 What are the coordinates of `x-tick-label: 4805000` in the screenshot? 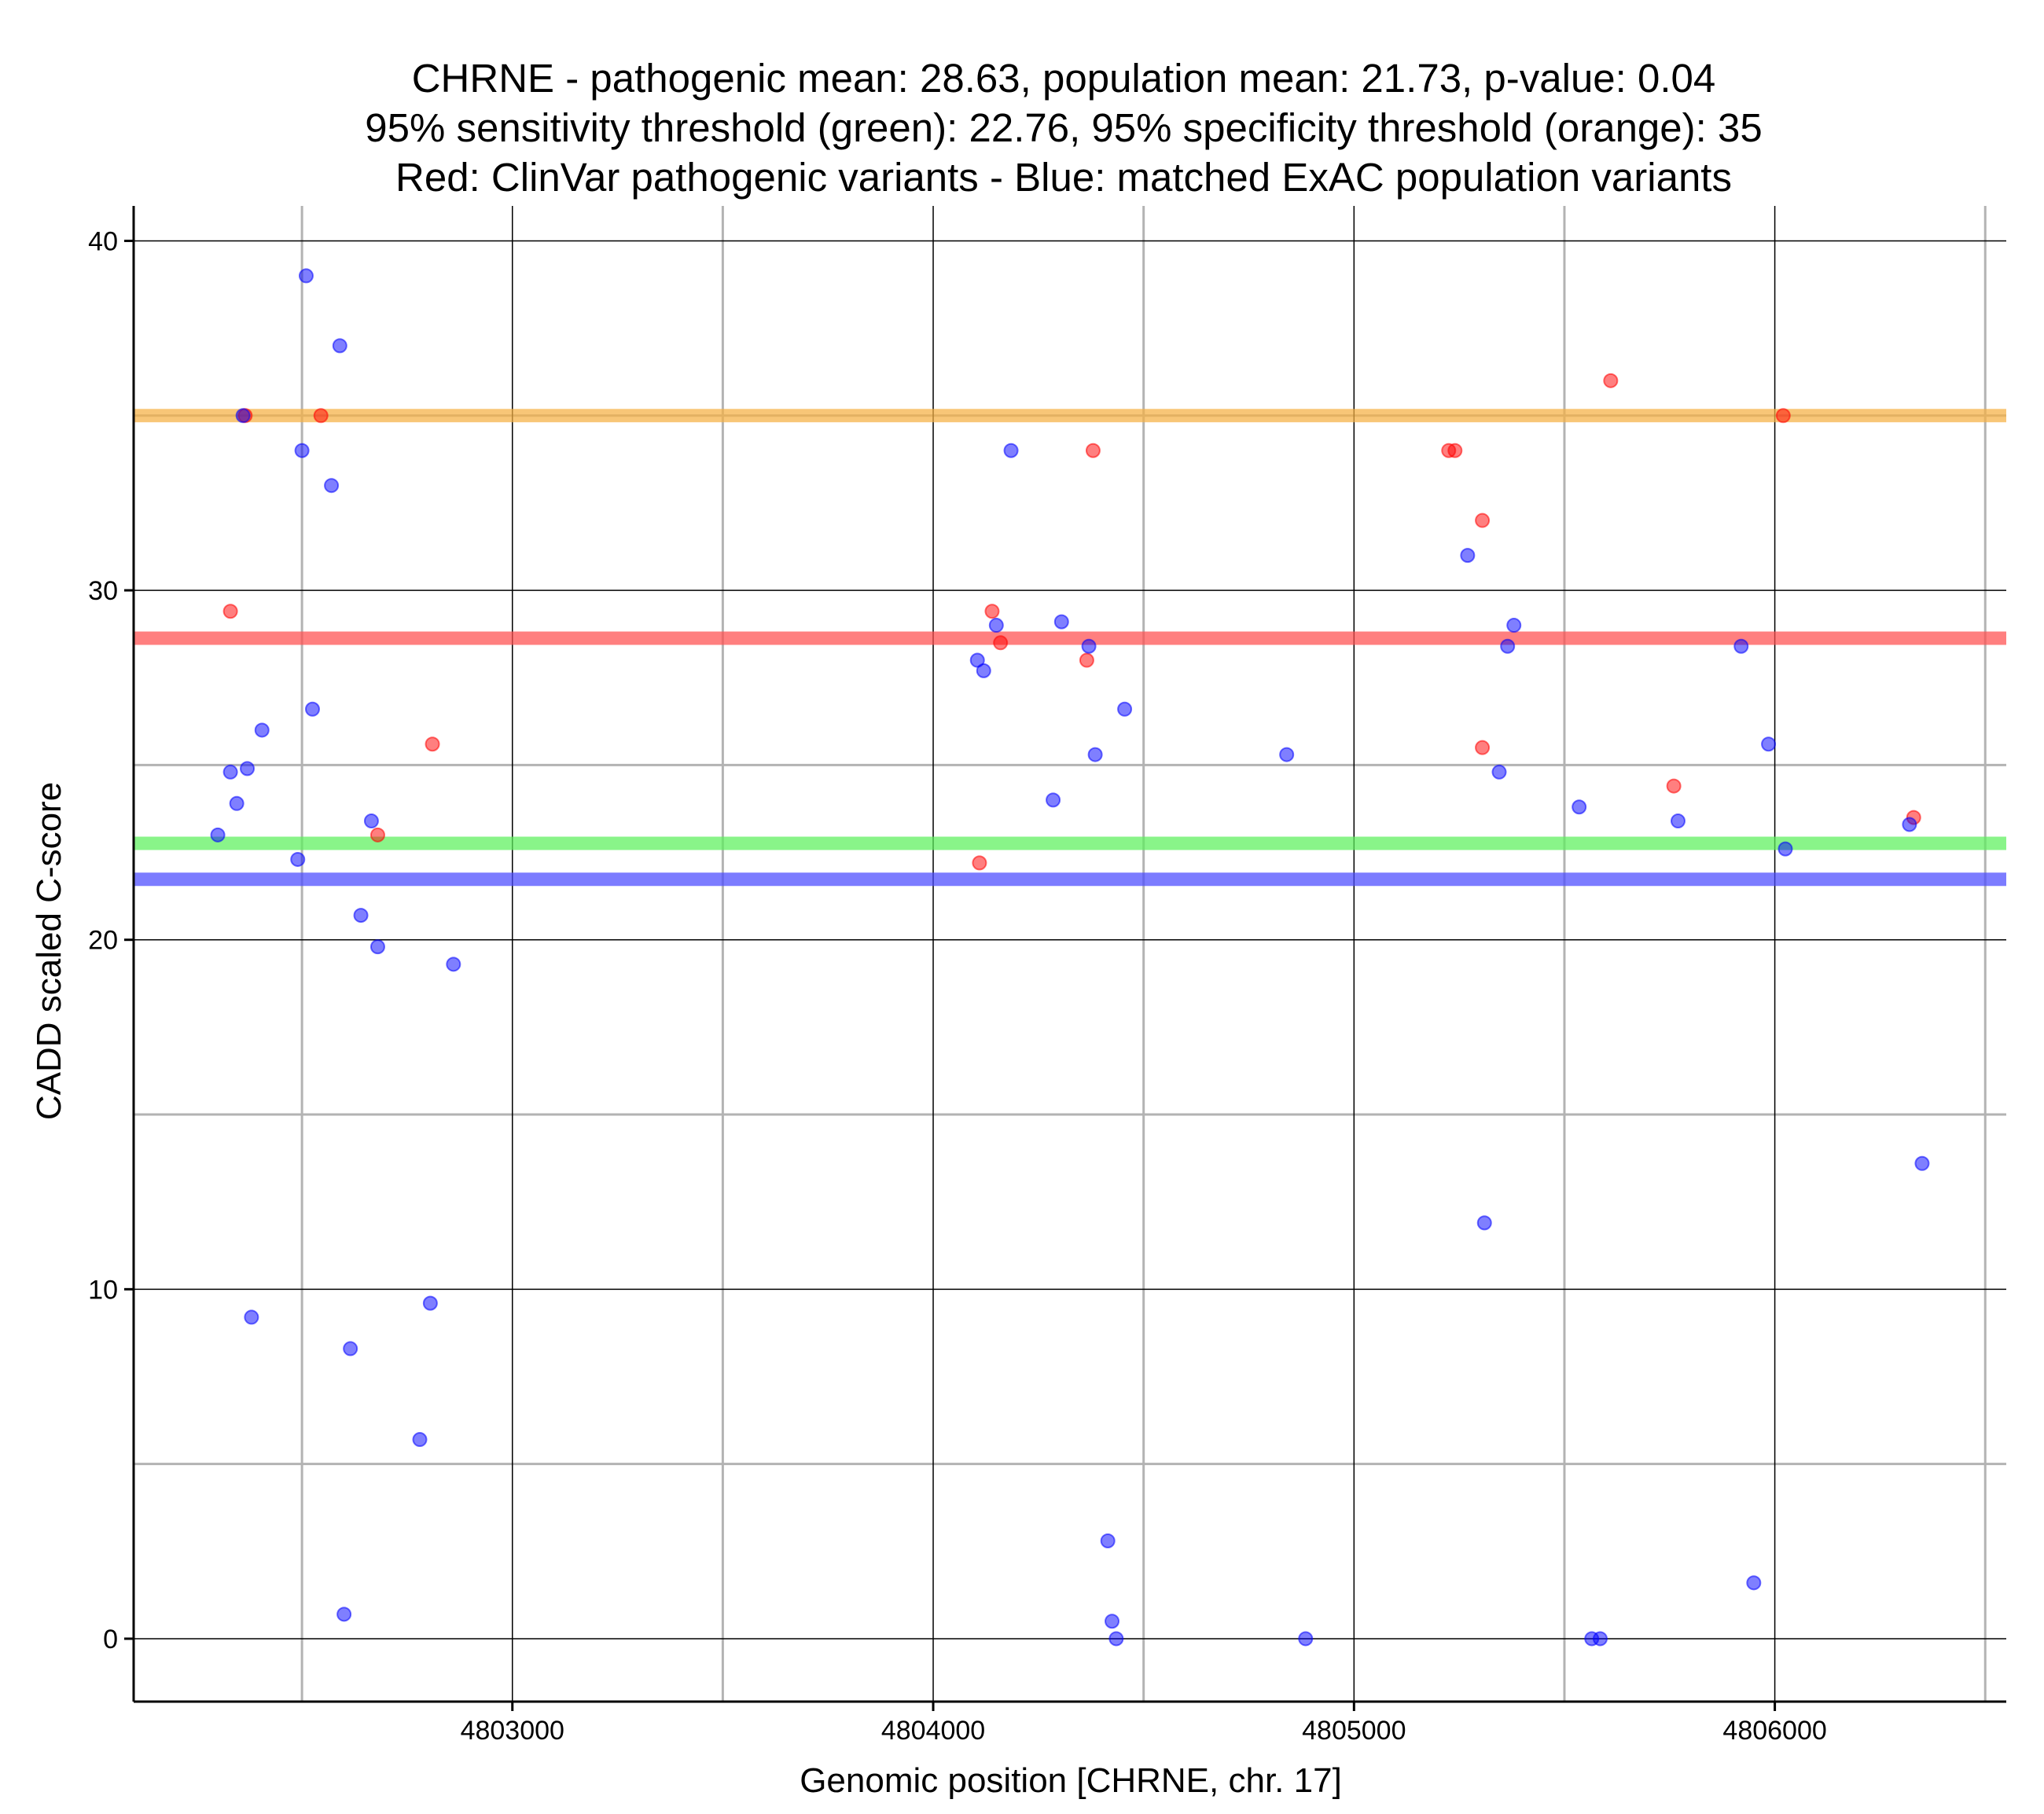 It's located at (1354, 1731).